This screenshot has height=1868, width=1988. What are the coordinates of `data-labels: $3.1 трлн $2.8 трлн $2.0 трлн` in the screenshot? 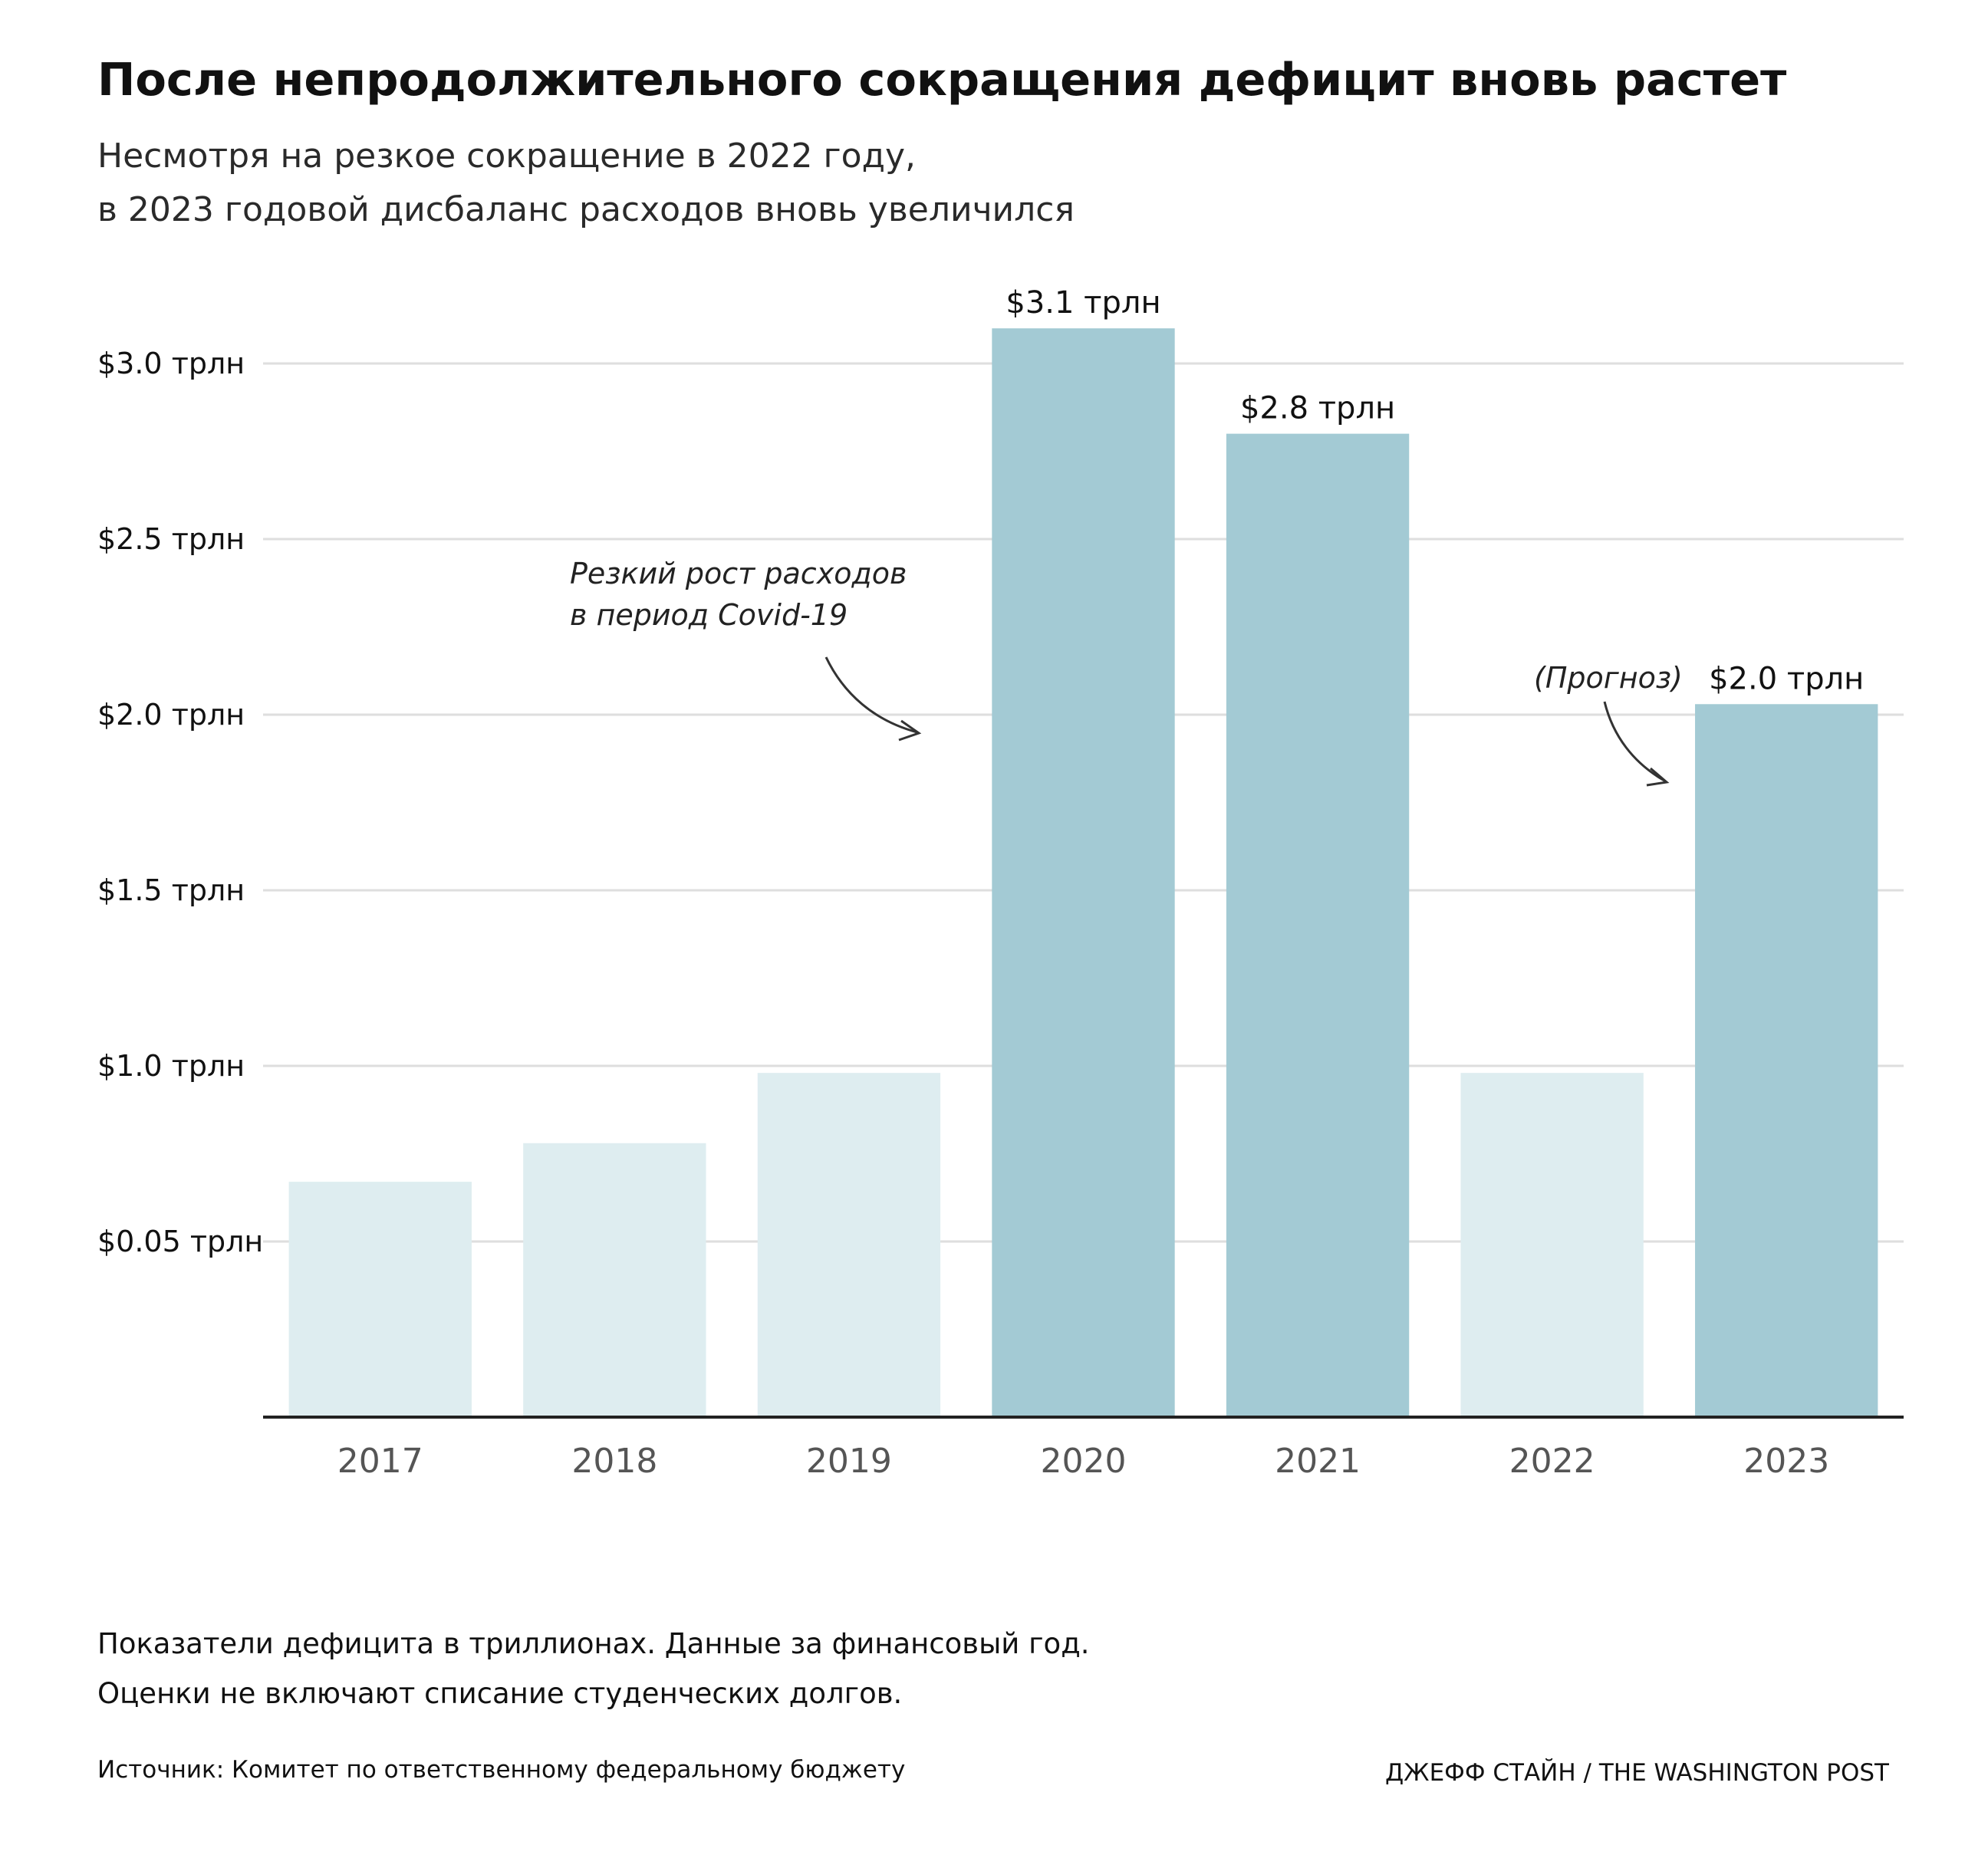 It's located at (1435, 490).